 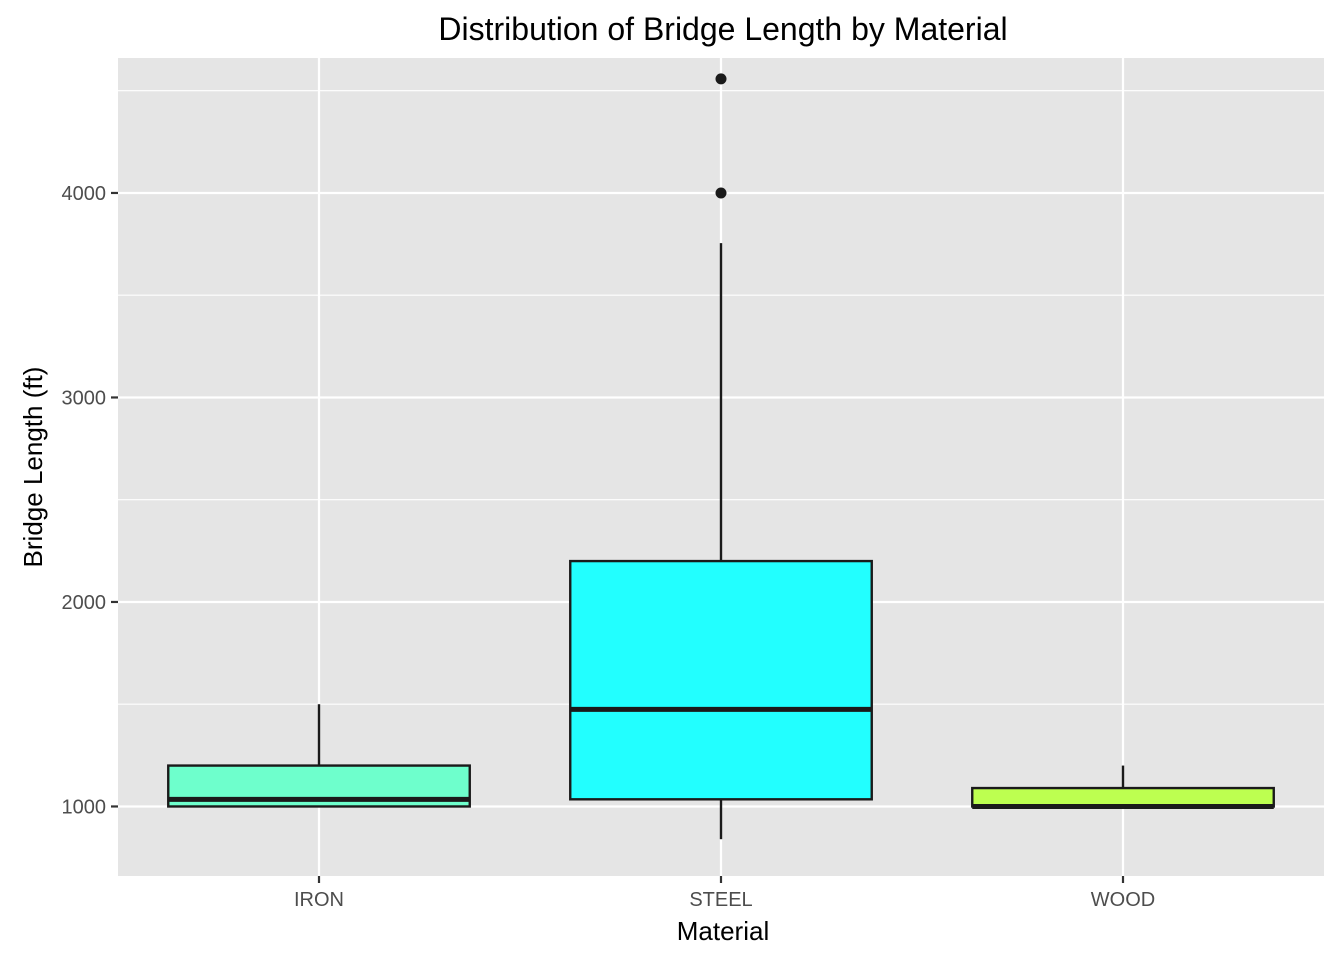 What do you see at coordinates (1123, 900) in the screenshot?
I see `x-tick-label: WOOD` at bounding box center [1123, 900].